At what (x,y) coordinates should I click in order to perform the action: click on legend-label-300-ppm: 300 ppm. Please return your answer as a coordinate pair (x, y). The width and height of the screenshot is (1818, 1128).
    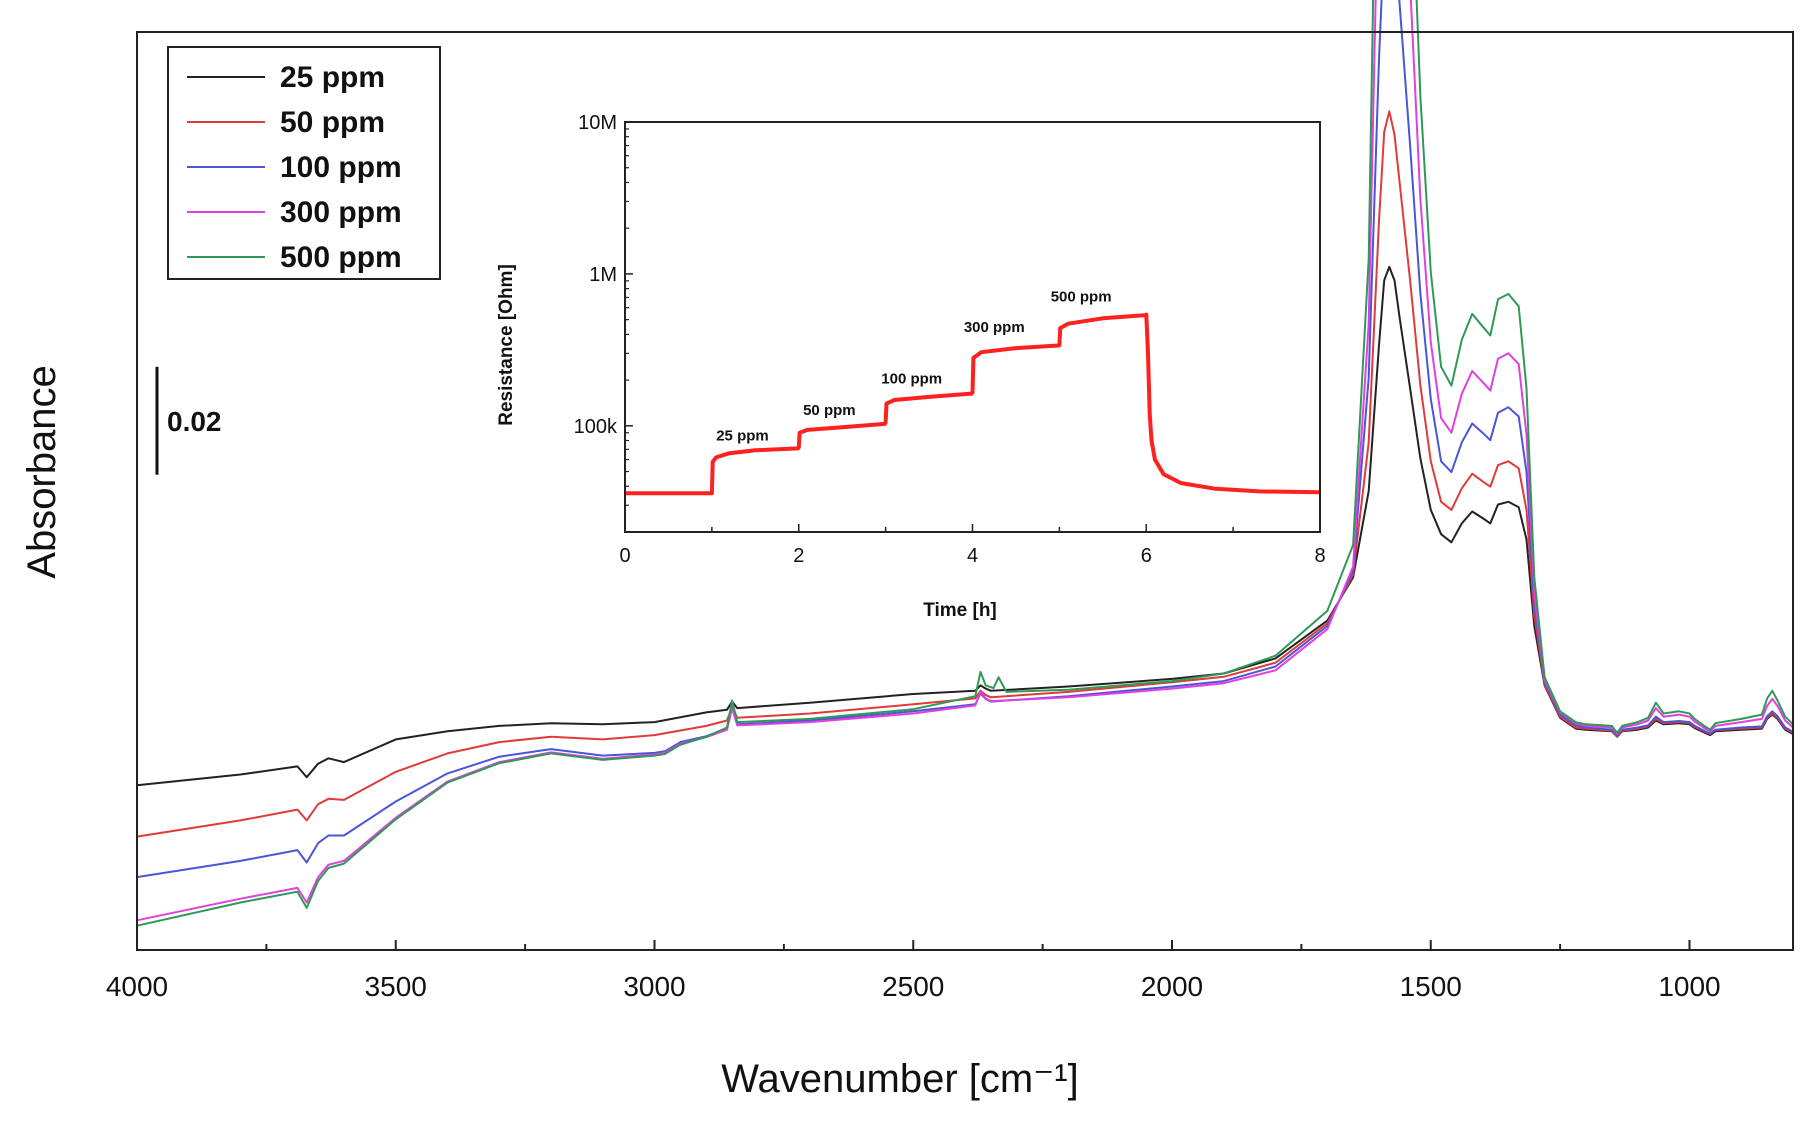
    Looking at the image, I should click on (341, 212).